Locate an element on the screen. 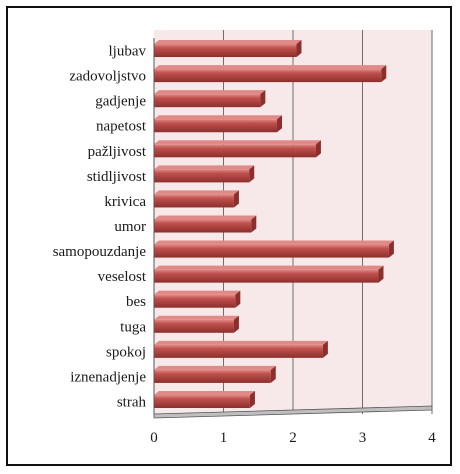 The height and width of the screenshot is (474, 460). bar-strah is located at coordinates (204, 399).